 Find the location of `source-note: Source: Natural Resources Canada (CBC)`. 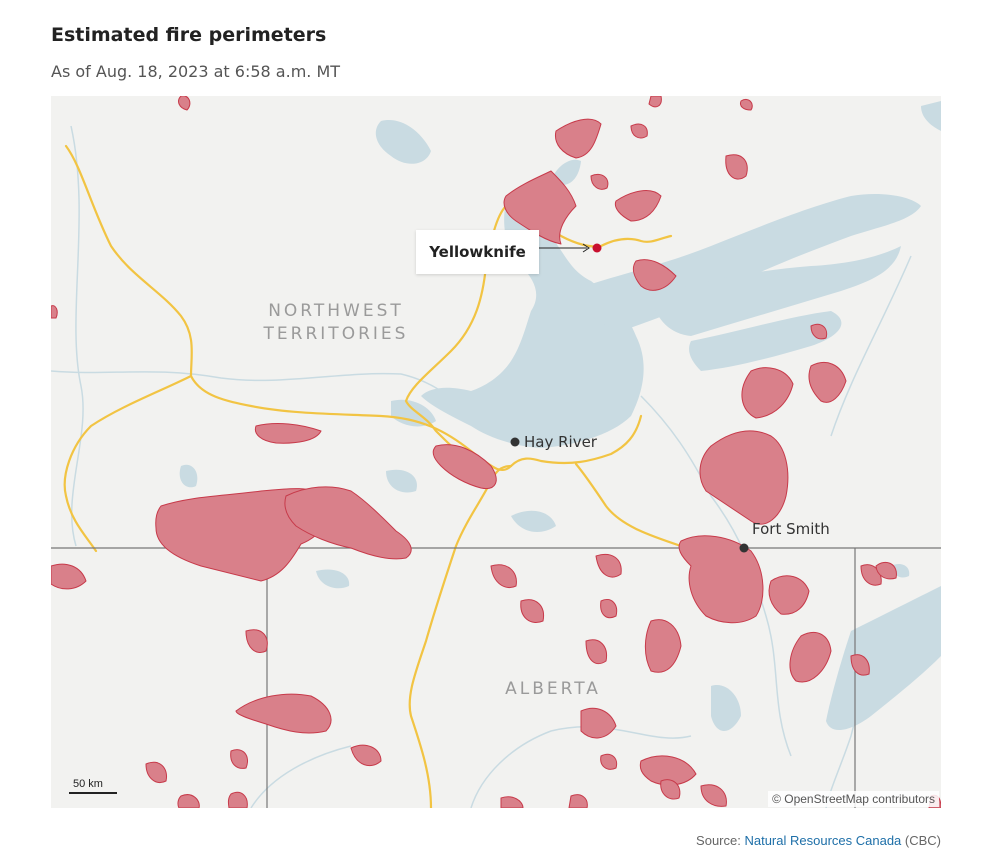

source-note: Source: Natural Resources Canada (CBC) is located at coordinates (818, 840).